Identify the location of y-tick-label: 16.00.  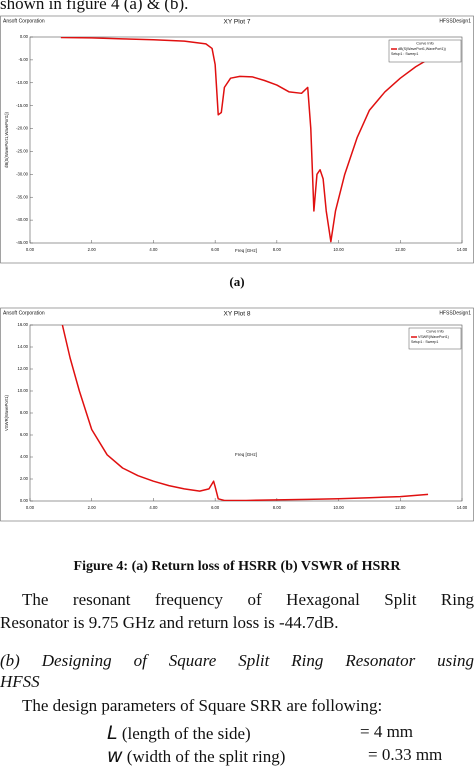
(23, 324).